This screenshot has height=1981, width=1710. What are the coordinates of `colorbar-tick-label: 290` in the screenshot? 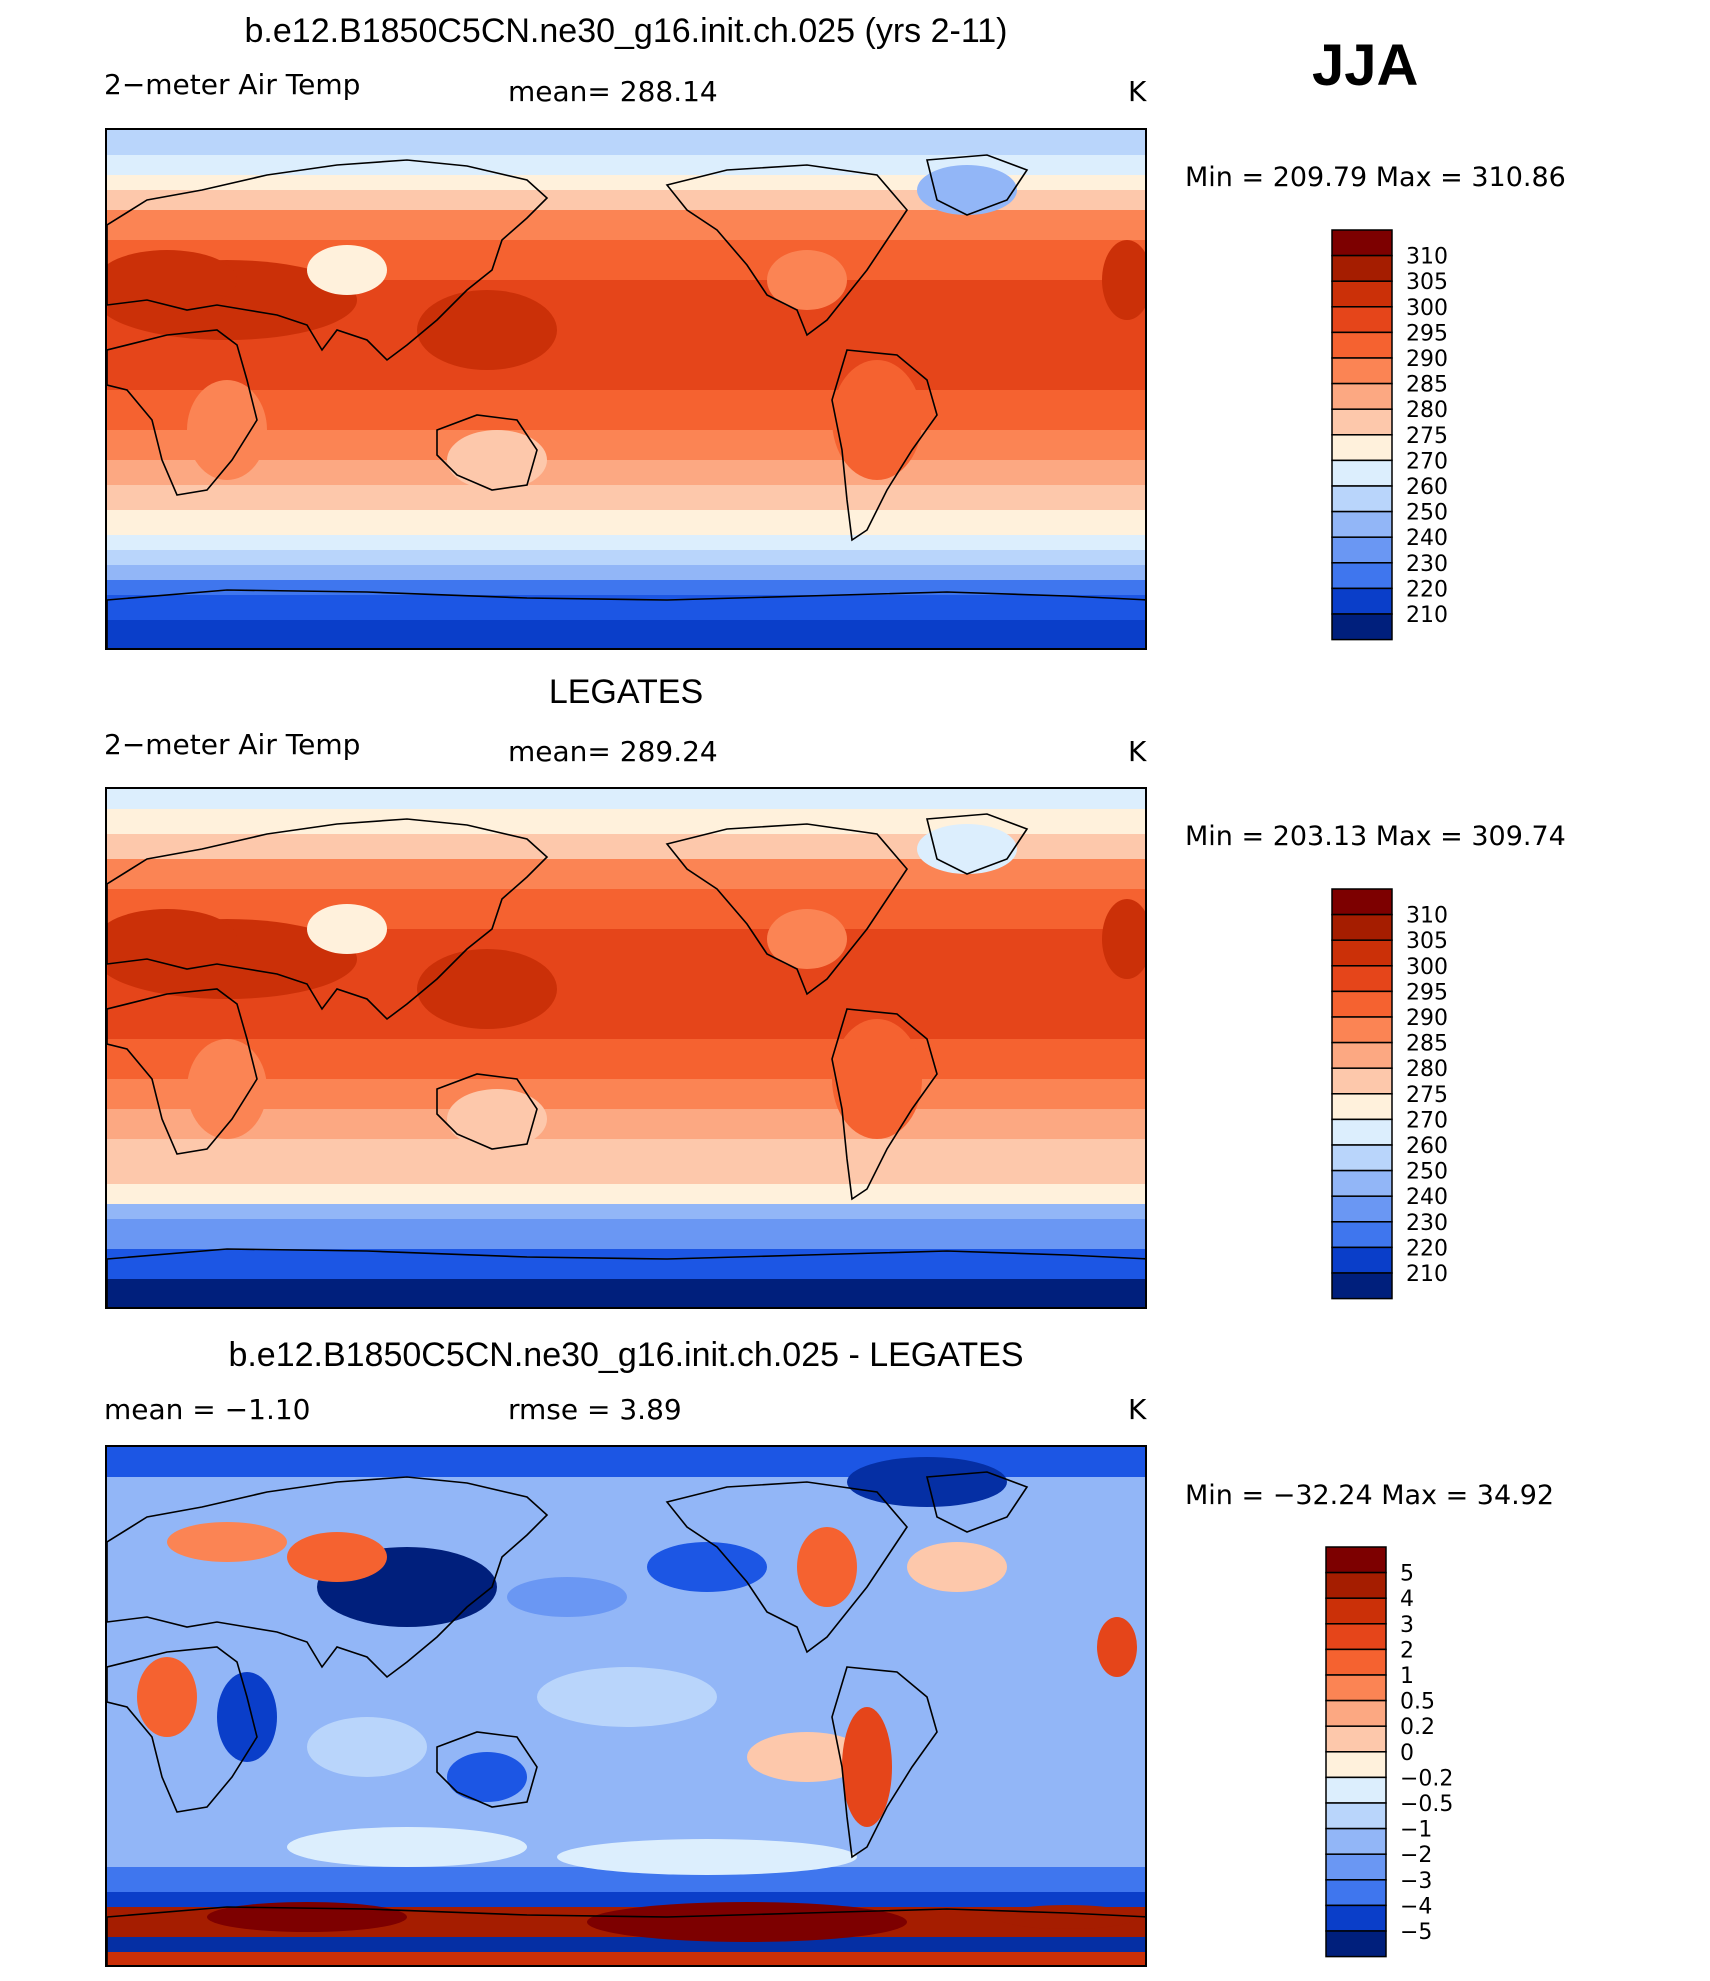 It's located at (1427, 359).